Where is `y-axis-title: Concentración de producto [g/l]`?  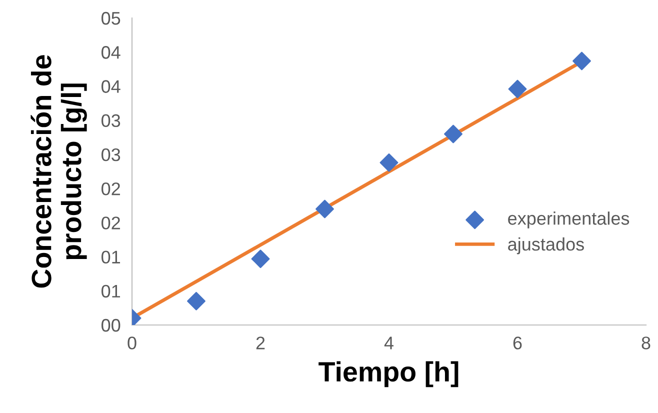
y-axis-title: Concentración de producto [g/l] is located at coordinates (58, 171).